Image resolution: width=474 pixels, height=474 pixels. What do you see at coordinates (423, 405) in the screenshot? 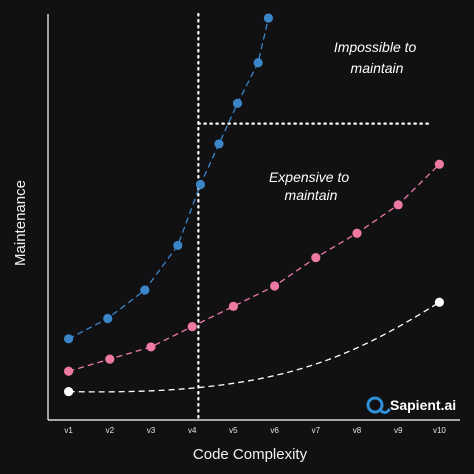
I see `sapient-logo-text: Sapient.ai` at bounding box center [423, 405].